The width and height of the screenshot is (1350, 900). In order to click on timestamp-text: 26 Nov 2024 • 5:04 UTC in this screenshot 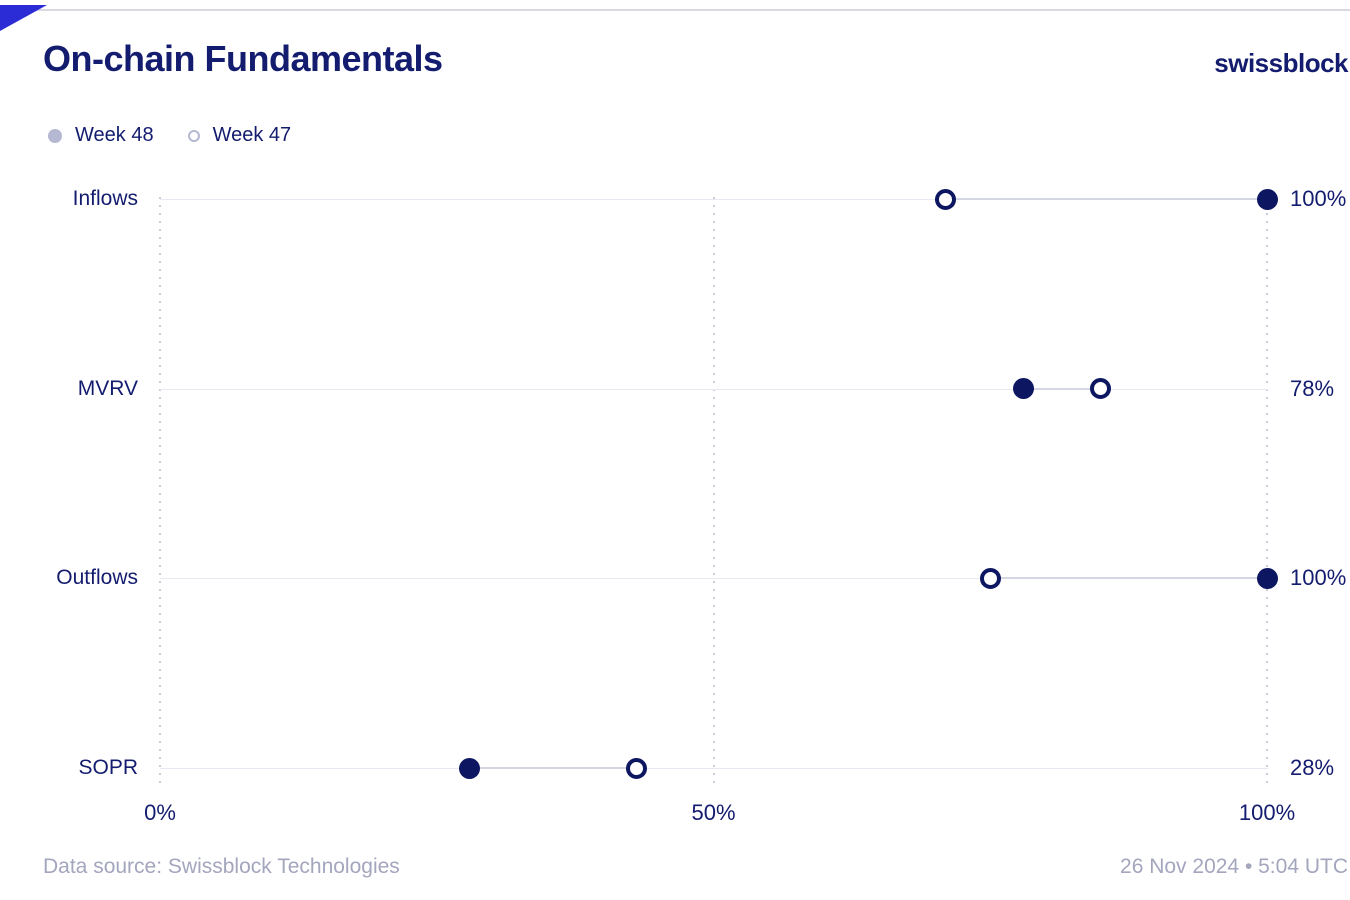, I will do `click(1234, 866)`.